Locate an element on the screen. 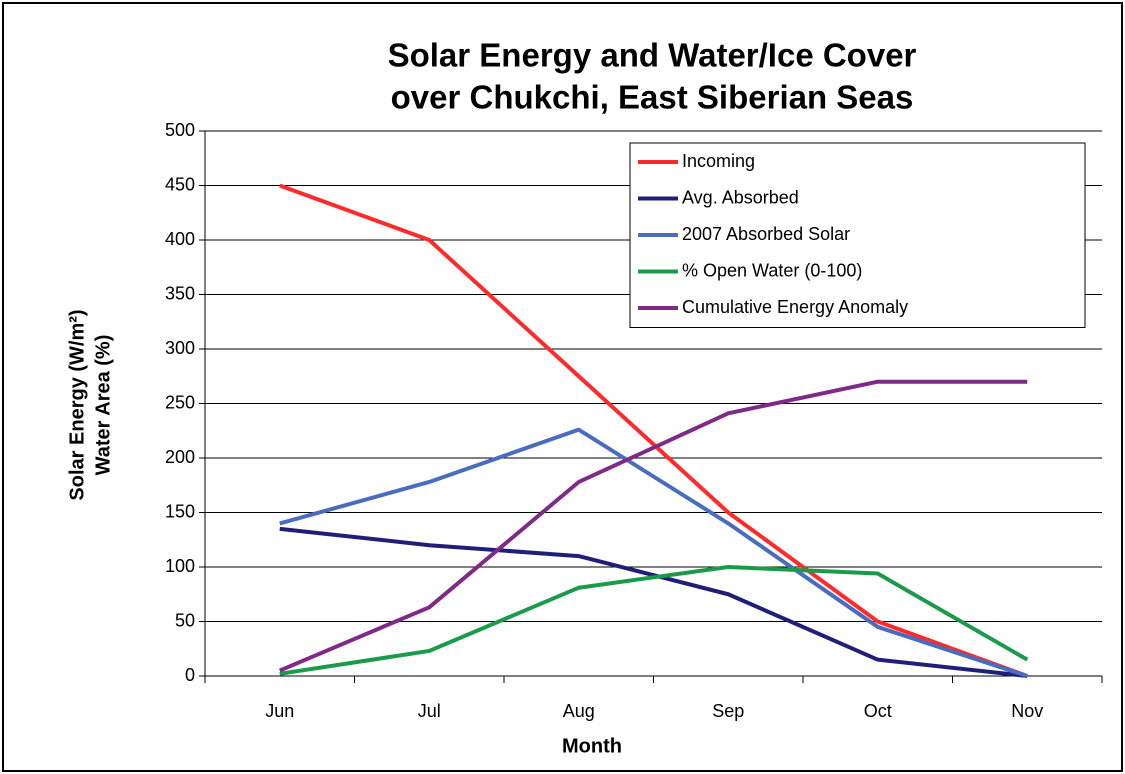 The width and height of the screenshot is (1125, 774). legend-label: % Open Water (0-100) is located at coordinates (772, 270).